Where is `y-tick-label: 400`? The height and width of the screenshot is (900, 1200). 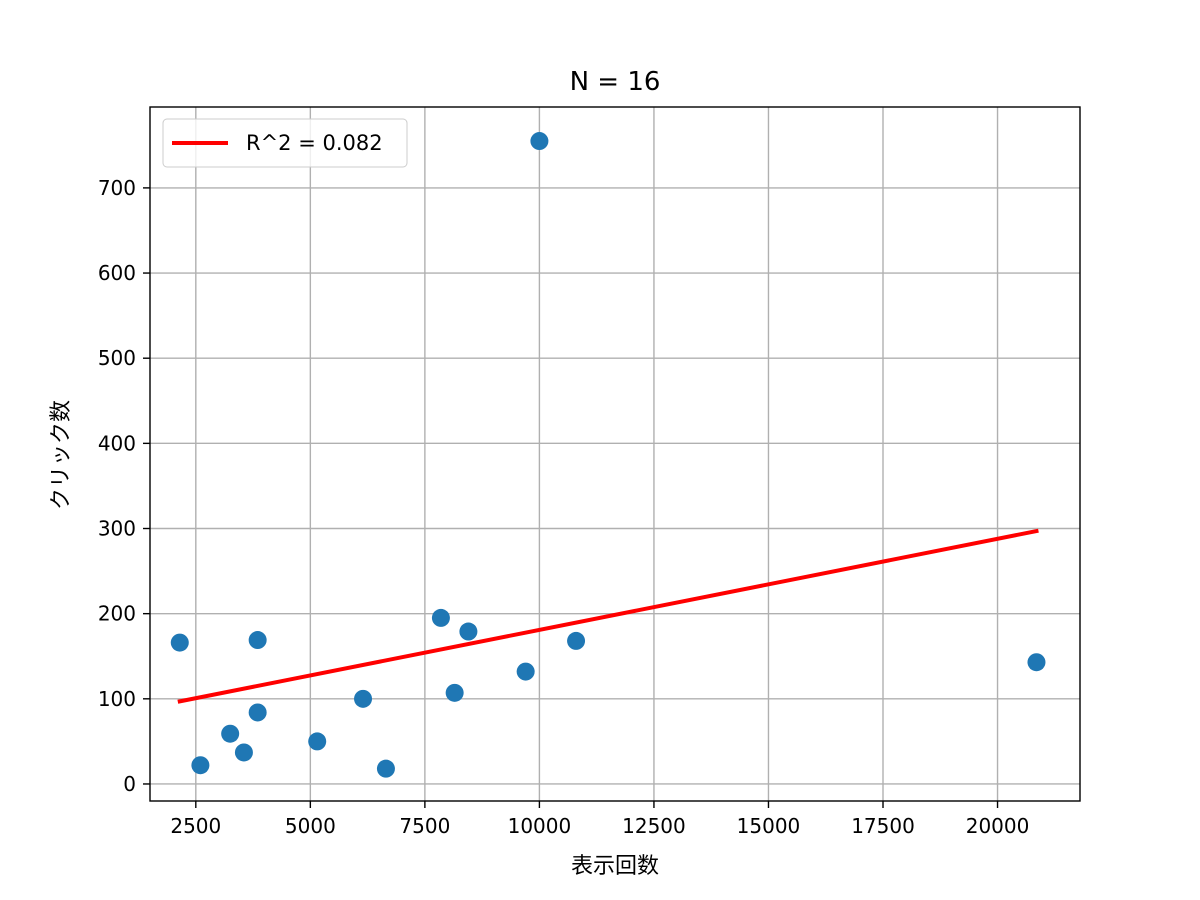
y-tick-label: 400 is located at coordinates (117, 443).